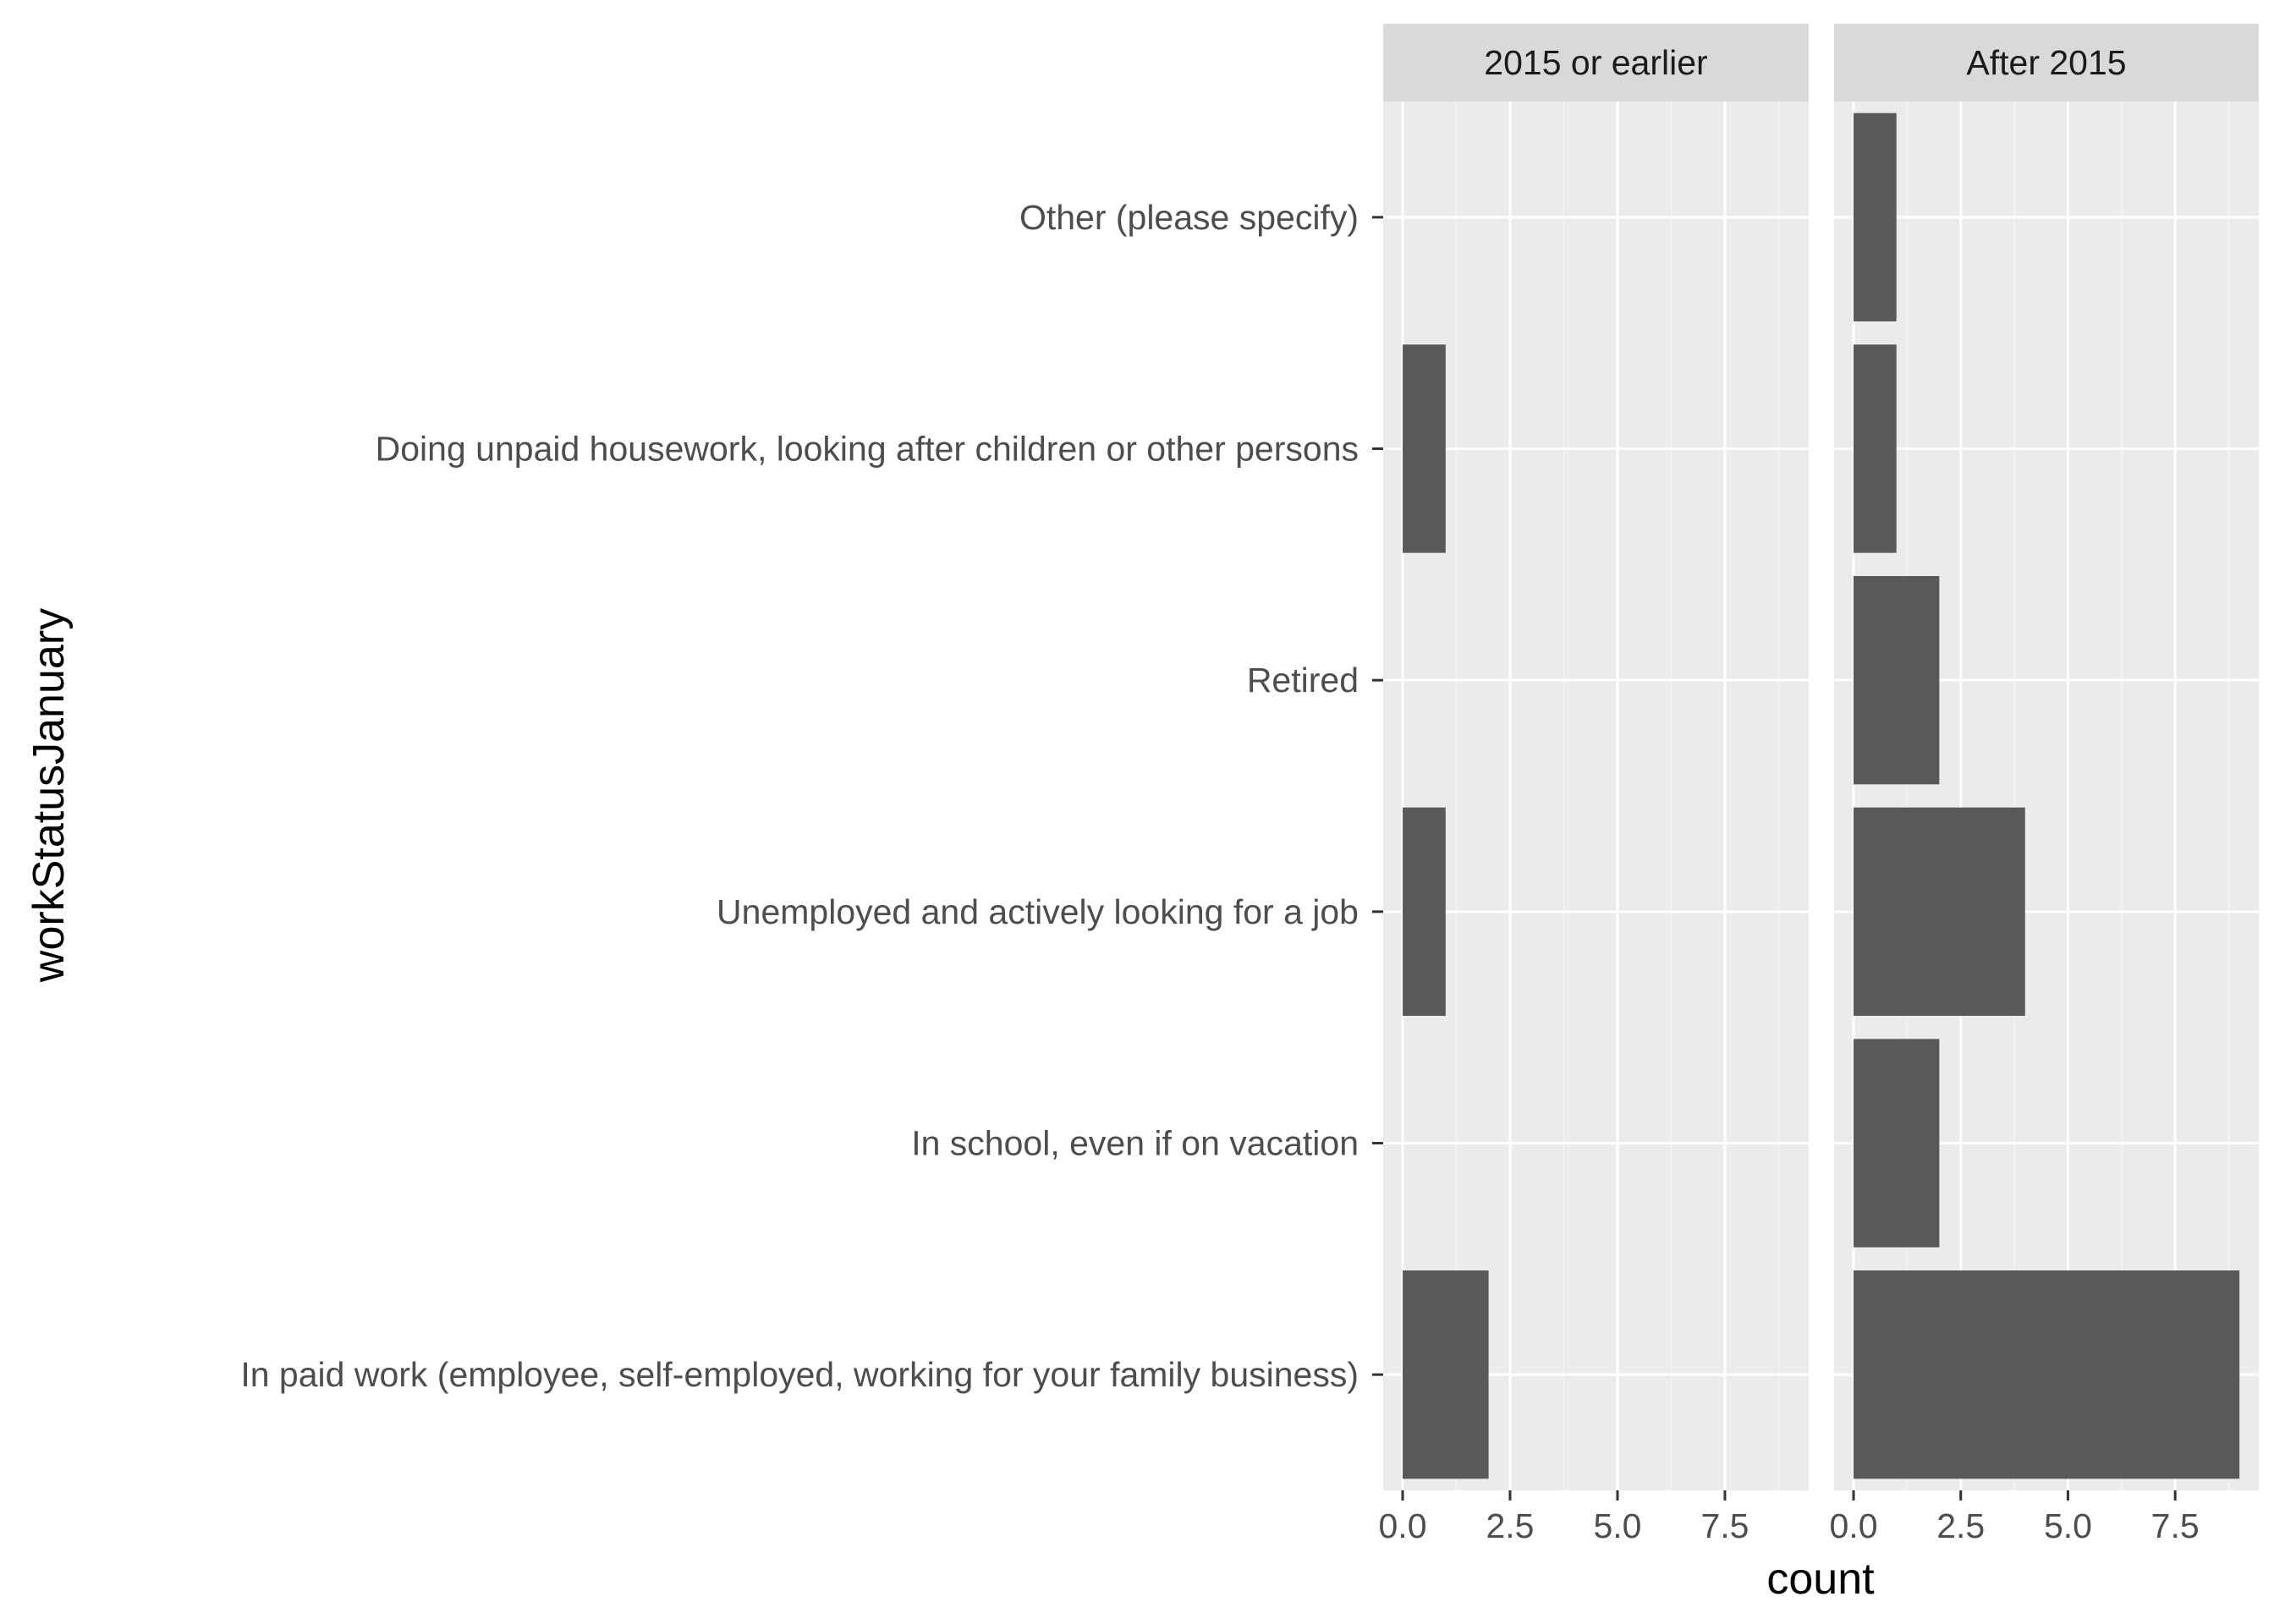 The height and width of the screenshot is (1624, 2274). What do you see at coordinates (49, 796) in the screenshot?
I see `y-axis-title: workStatusJanuary` at bounding box center [49, 796].